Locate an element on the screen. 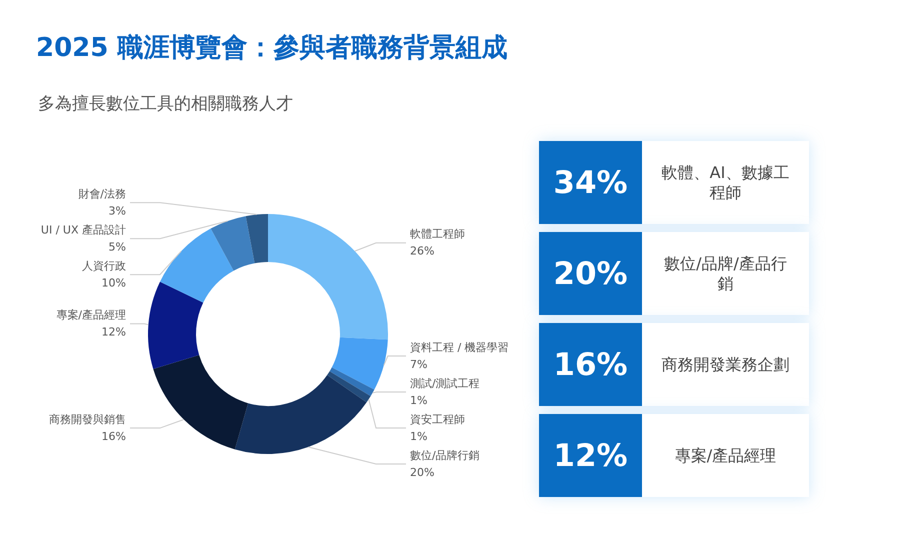 This screenshot has height=540, width=912. chart-subtitle: 多為擅長數位工具的相關職務人才 is located at coordinates (165, 104).